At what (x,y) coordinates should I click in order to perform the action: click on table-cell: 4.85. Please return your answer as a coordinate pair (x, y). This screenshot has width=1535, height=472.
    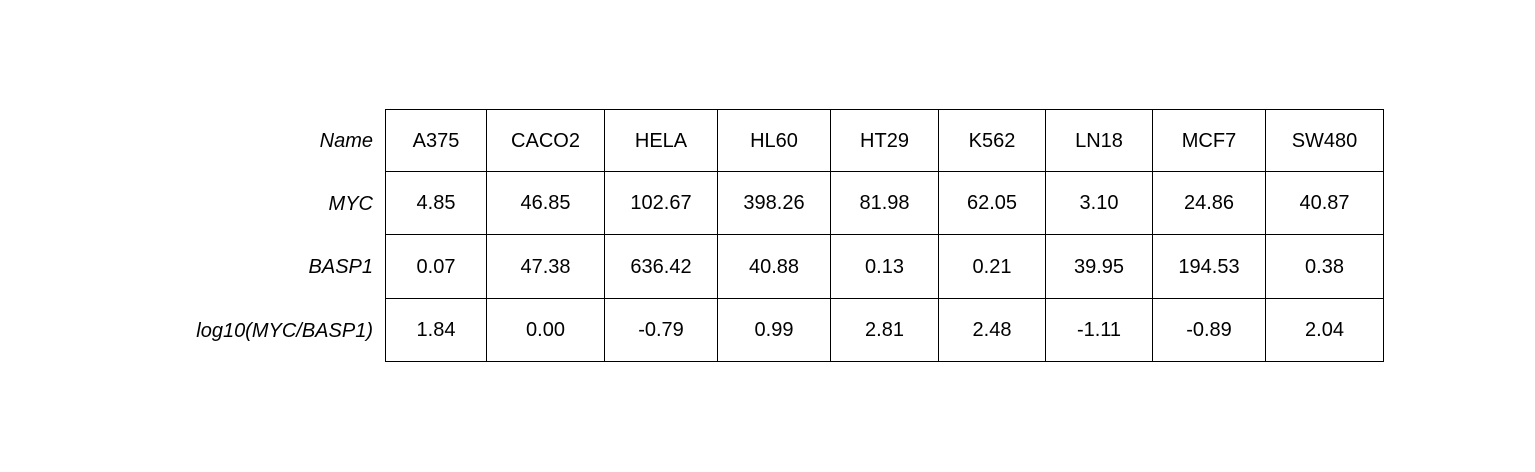
    Looking at the image, I should click on (436, 203).